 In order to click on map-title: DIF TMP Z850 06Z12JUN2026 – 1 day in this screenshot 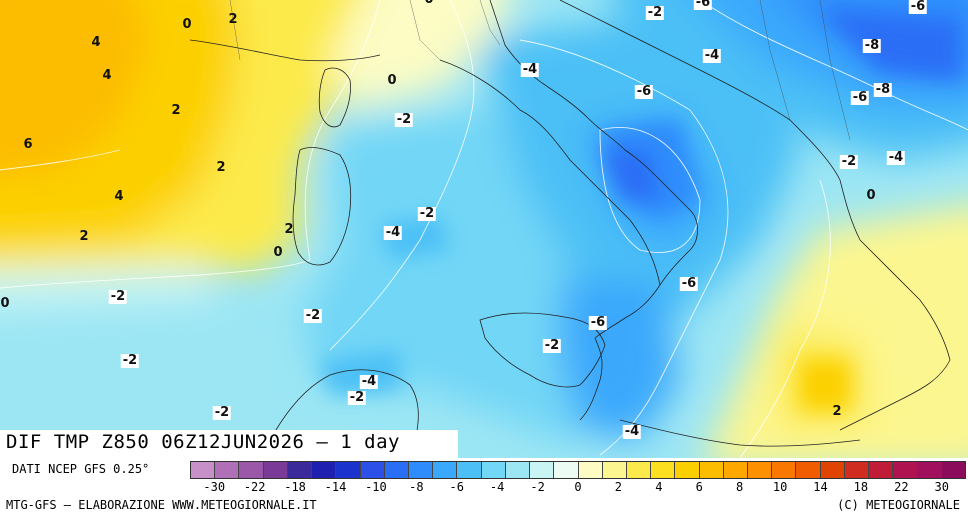, I will do `click(203, 442)`.